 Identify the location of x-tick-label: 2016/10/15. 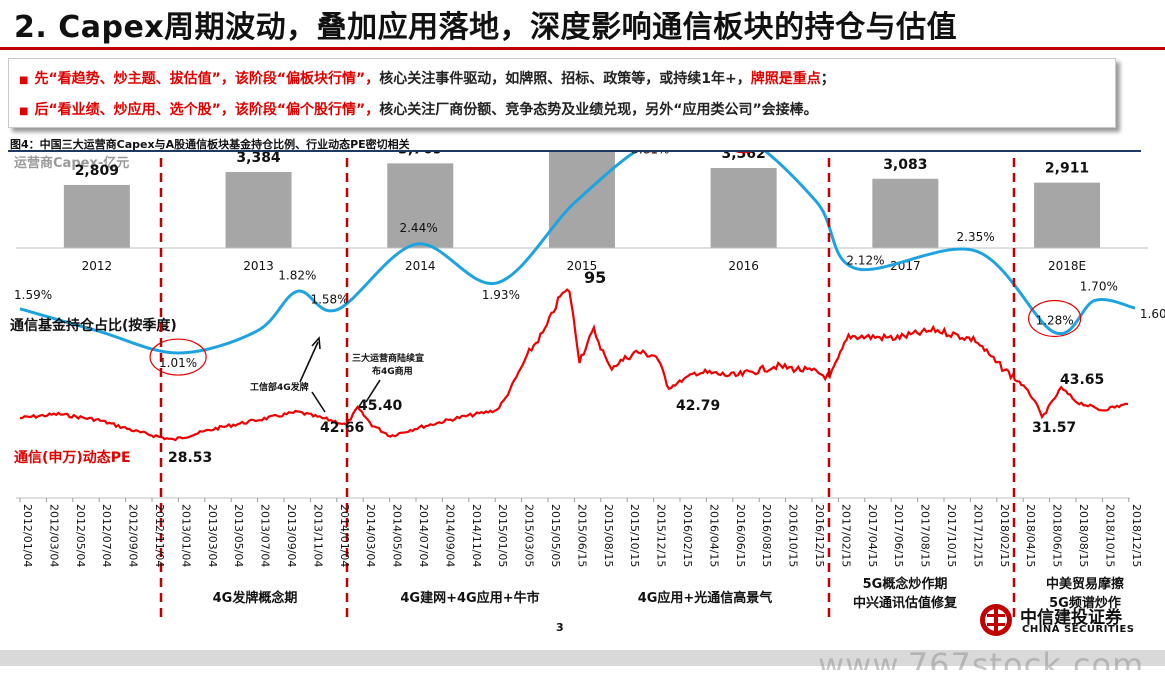
(793, 535).